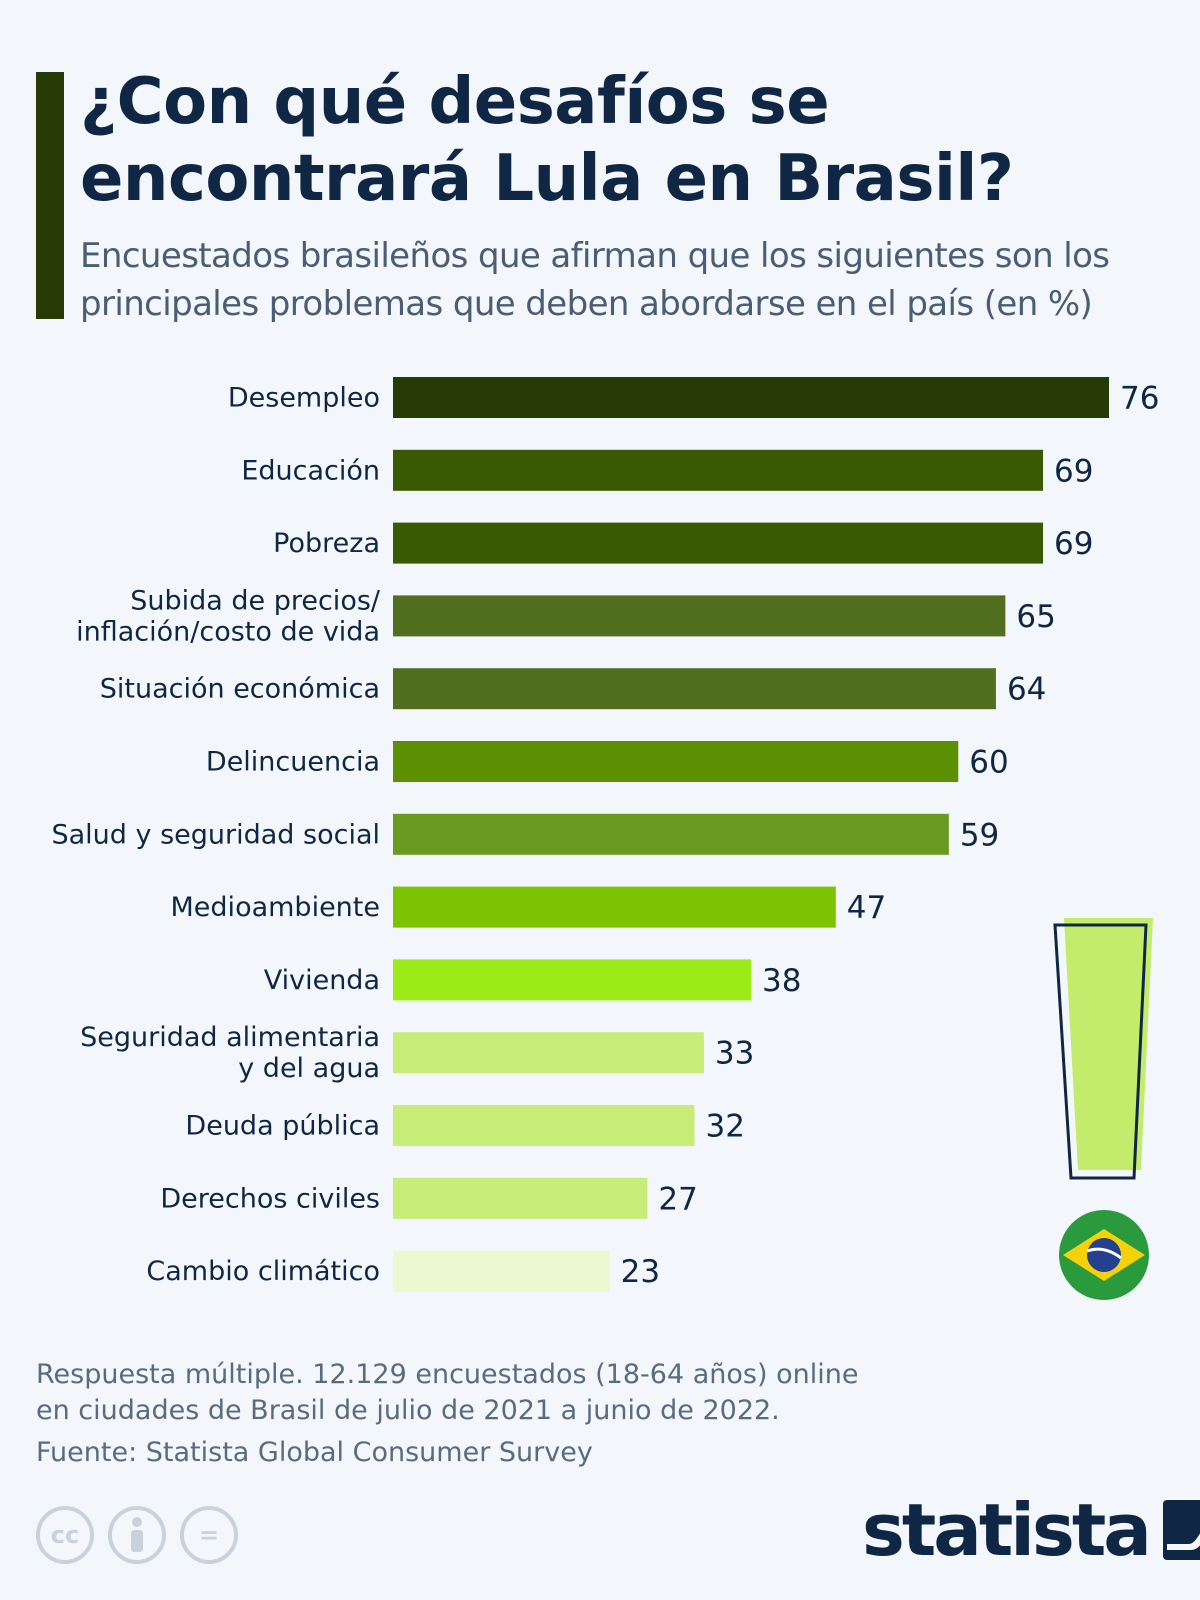 The image size is (1200, 1600). I want to click on data-label-7: 47, so click(866, 908).